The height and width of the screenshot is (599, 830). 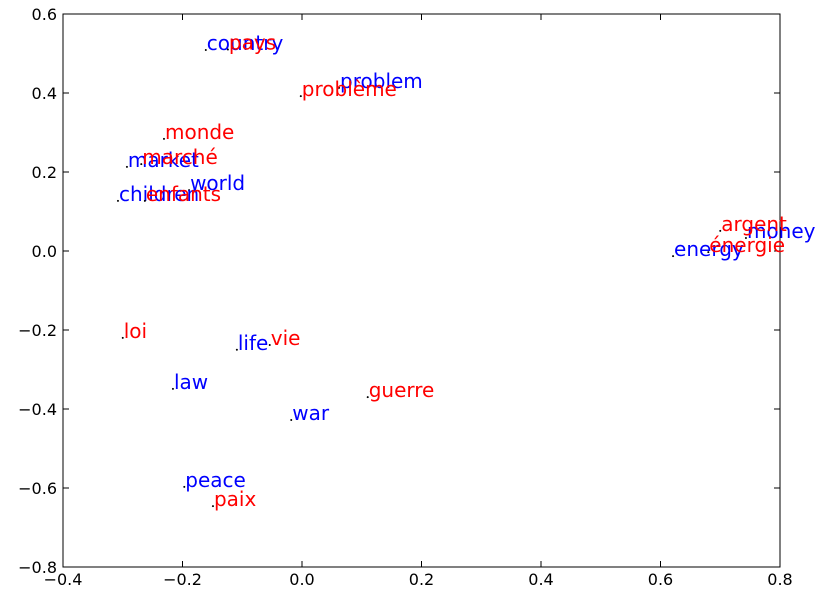 What do you see at coordinates (44, 93) in the screenshot?
I see `y-tick-label: 0.4` at bounding box center [44, 93].